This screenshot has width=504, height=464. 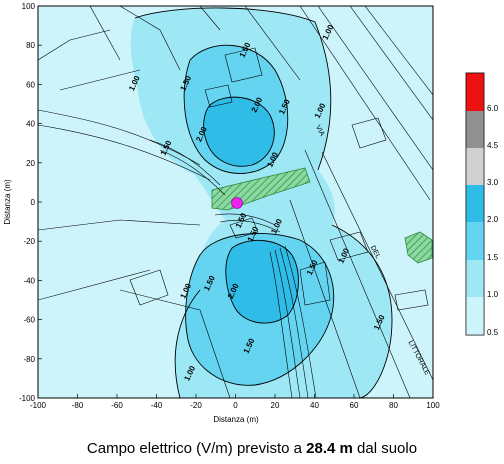 I want to click on y-tick-label: 20, so click(x=30, y=163).